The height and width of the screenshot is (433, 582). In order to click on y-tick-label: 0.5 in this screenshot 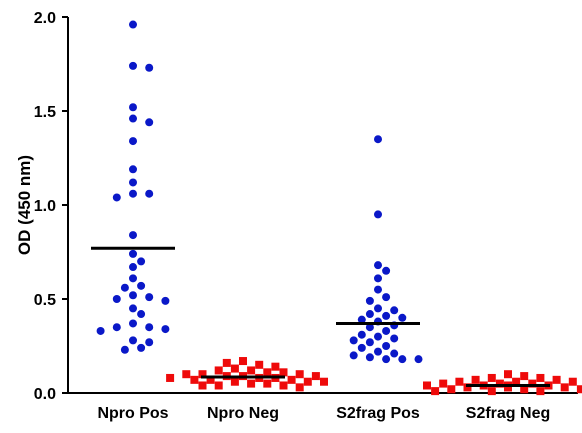, I will do `click(45, 300)`.